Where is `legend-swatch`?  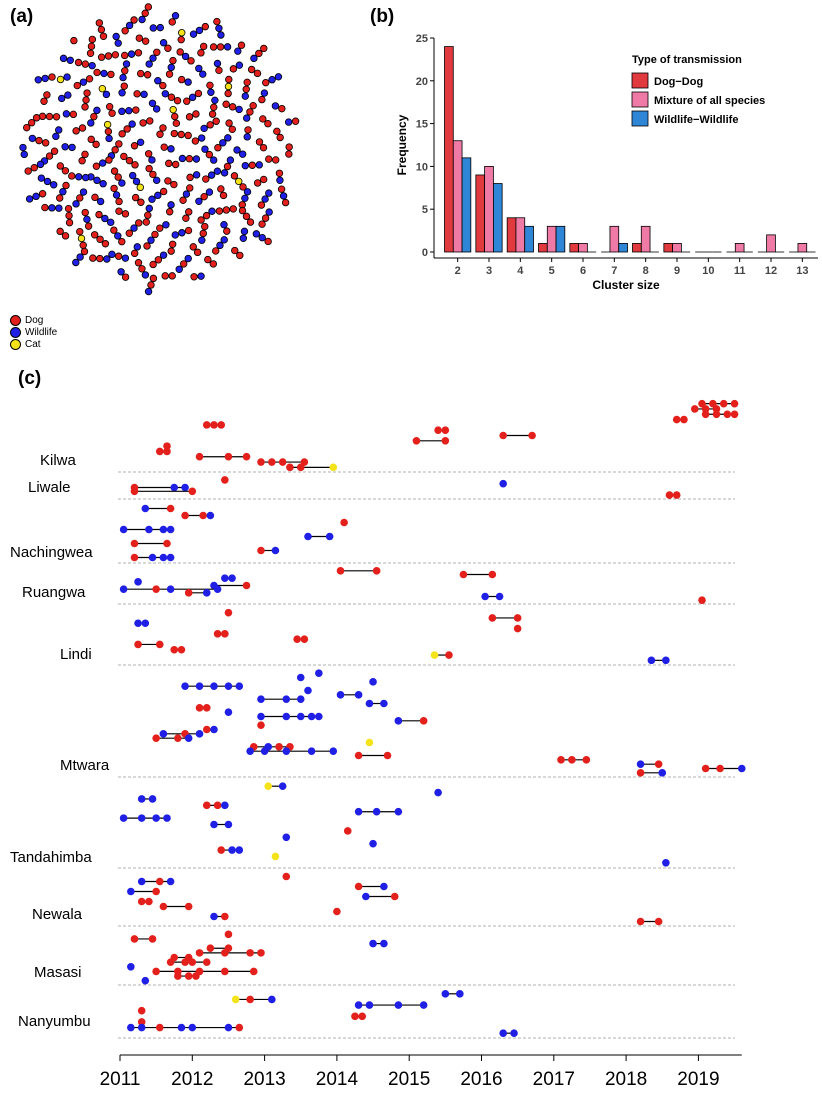 legend-swatch is located at coordinates (640, 118).